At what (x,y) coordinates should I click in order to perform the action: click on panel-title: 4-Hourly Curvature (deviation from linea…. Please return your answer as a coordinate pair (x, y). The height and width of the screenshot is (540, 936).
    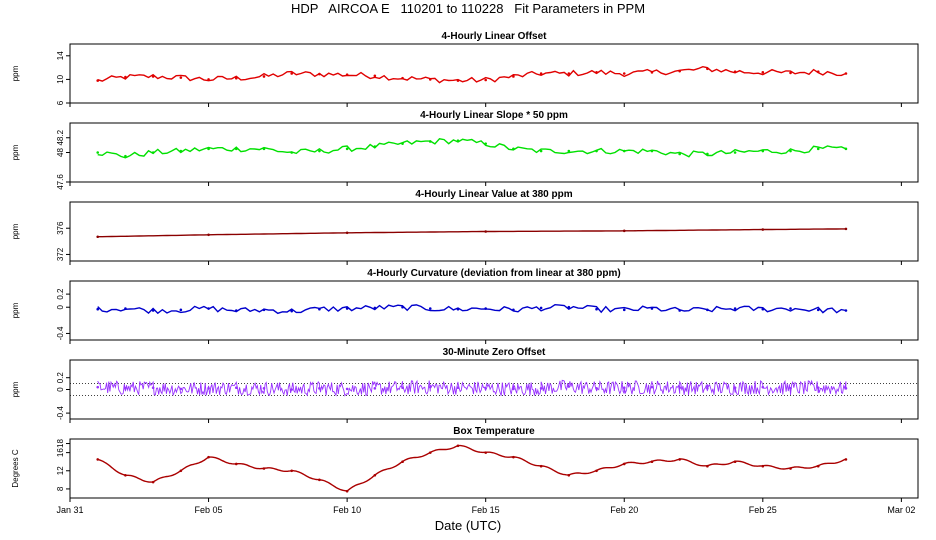
    Looking at the image, I should click on (493, 273).